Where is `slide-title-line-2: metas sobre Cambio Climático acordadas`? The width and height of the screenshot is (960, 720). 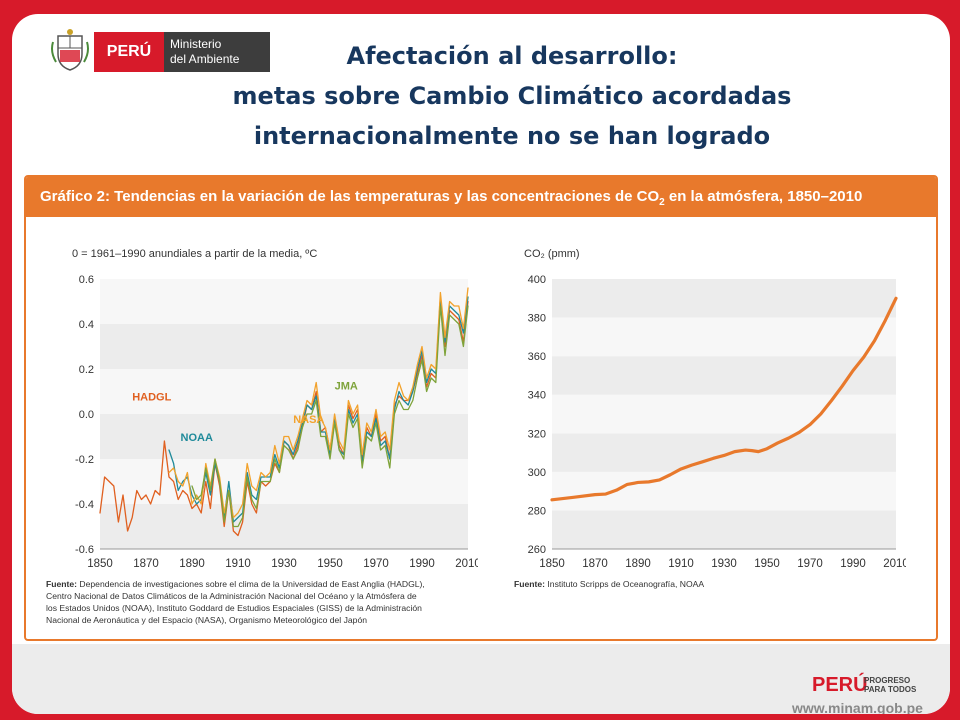
slide-title-line-2: metas sobre Cambio Climático acordadas is located at coordinates (512, 96).